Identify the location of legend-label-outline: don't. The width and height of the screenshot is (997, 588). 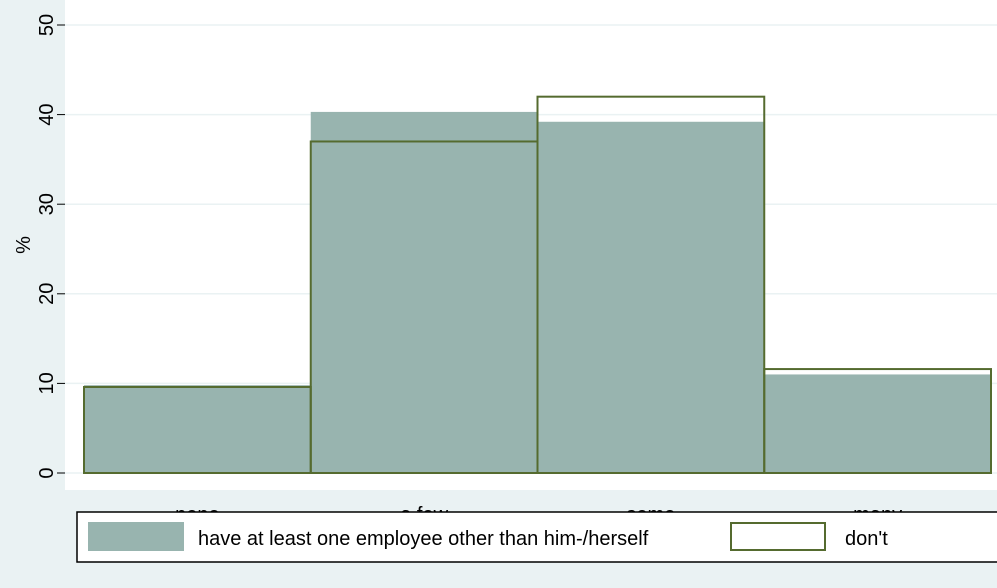
(866, 539).